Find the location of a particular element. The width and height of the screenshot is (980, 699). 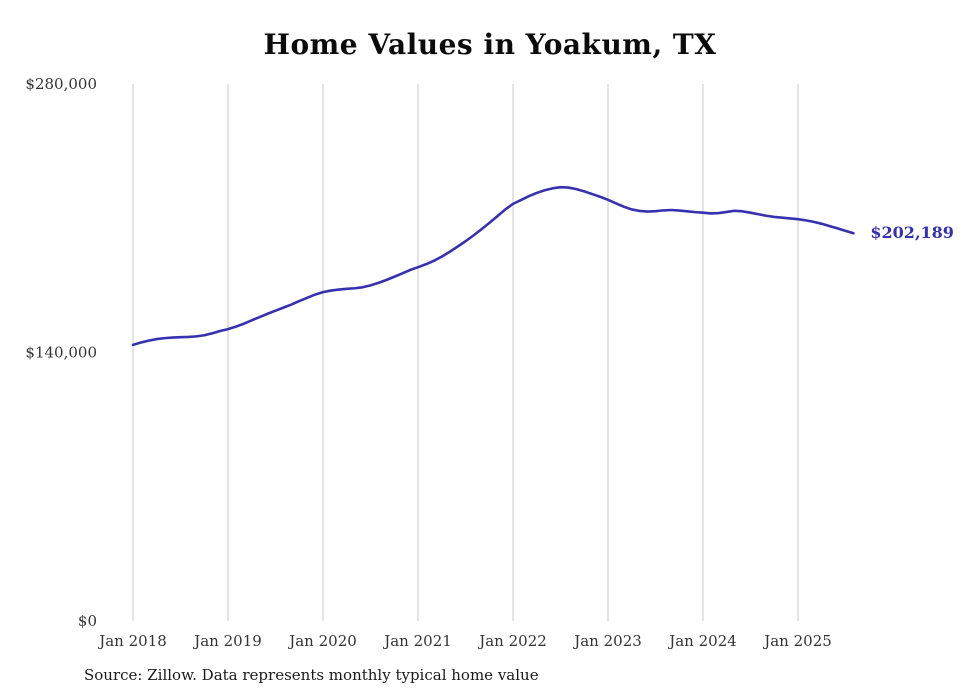

y-tick-label: $140,000 is located at coordinates (61, 353).